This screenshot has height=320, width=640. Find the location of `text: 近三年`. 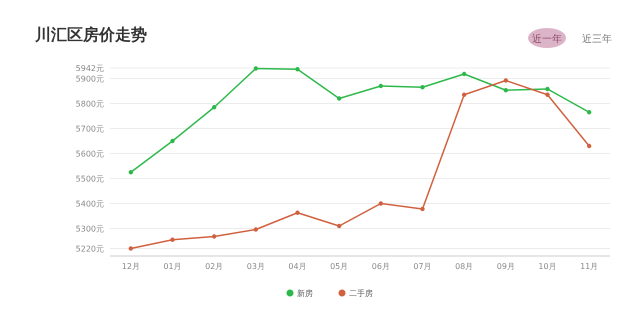

text: 近三年 is located at coordinates (597, 39).